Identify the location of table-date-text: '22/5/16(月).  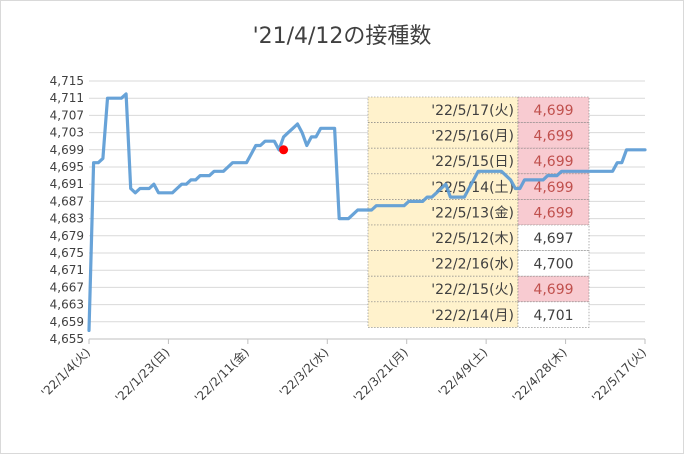
(472, 137).